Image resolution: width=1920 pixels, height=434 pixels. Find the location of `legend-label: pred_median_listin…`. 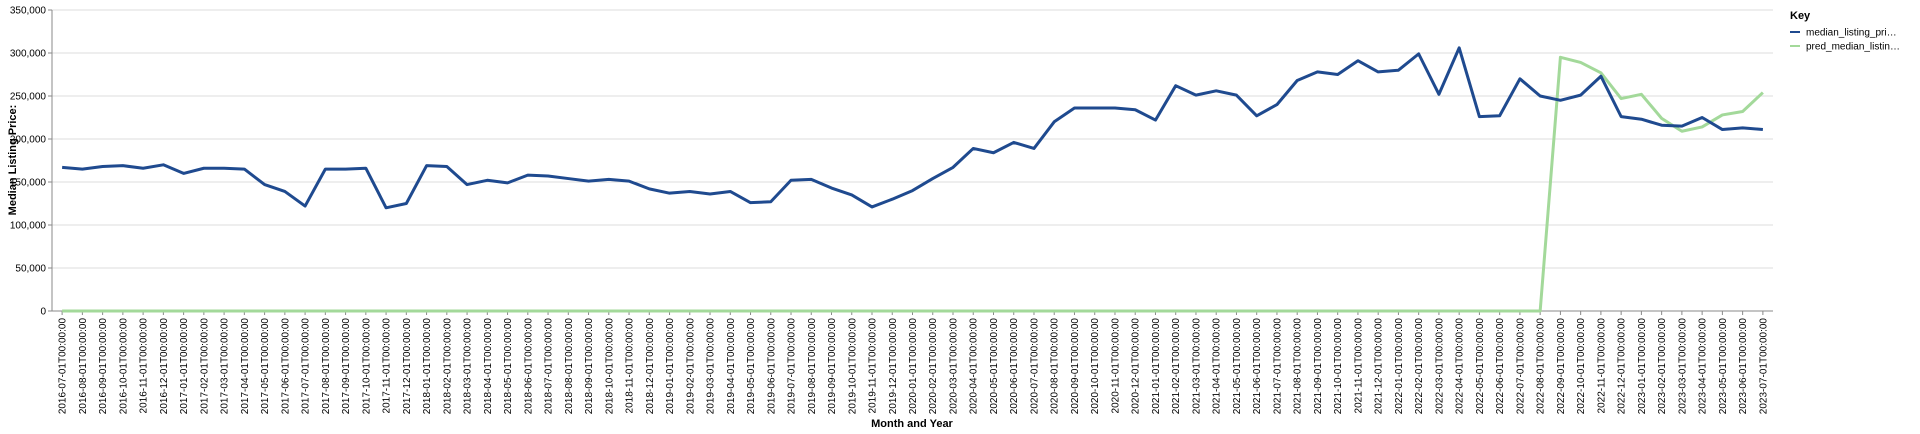

legend-label: pred_median_listin… is located at coordinates (1853, 47).